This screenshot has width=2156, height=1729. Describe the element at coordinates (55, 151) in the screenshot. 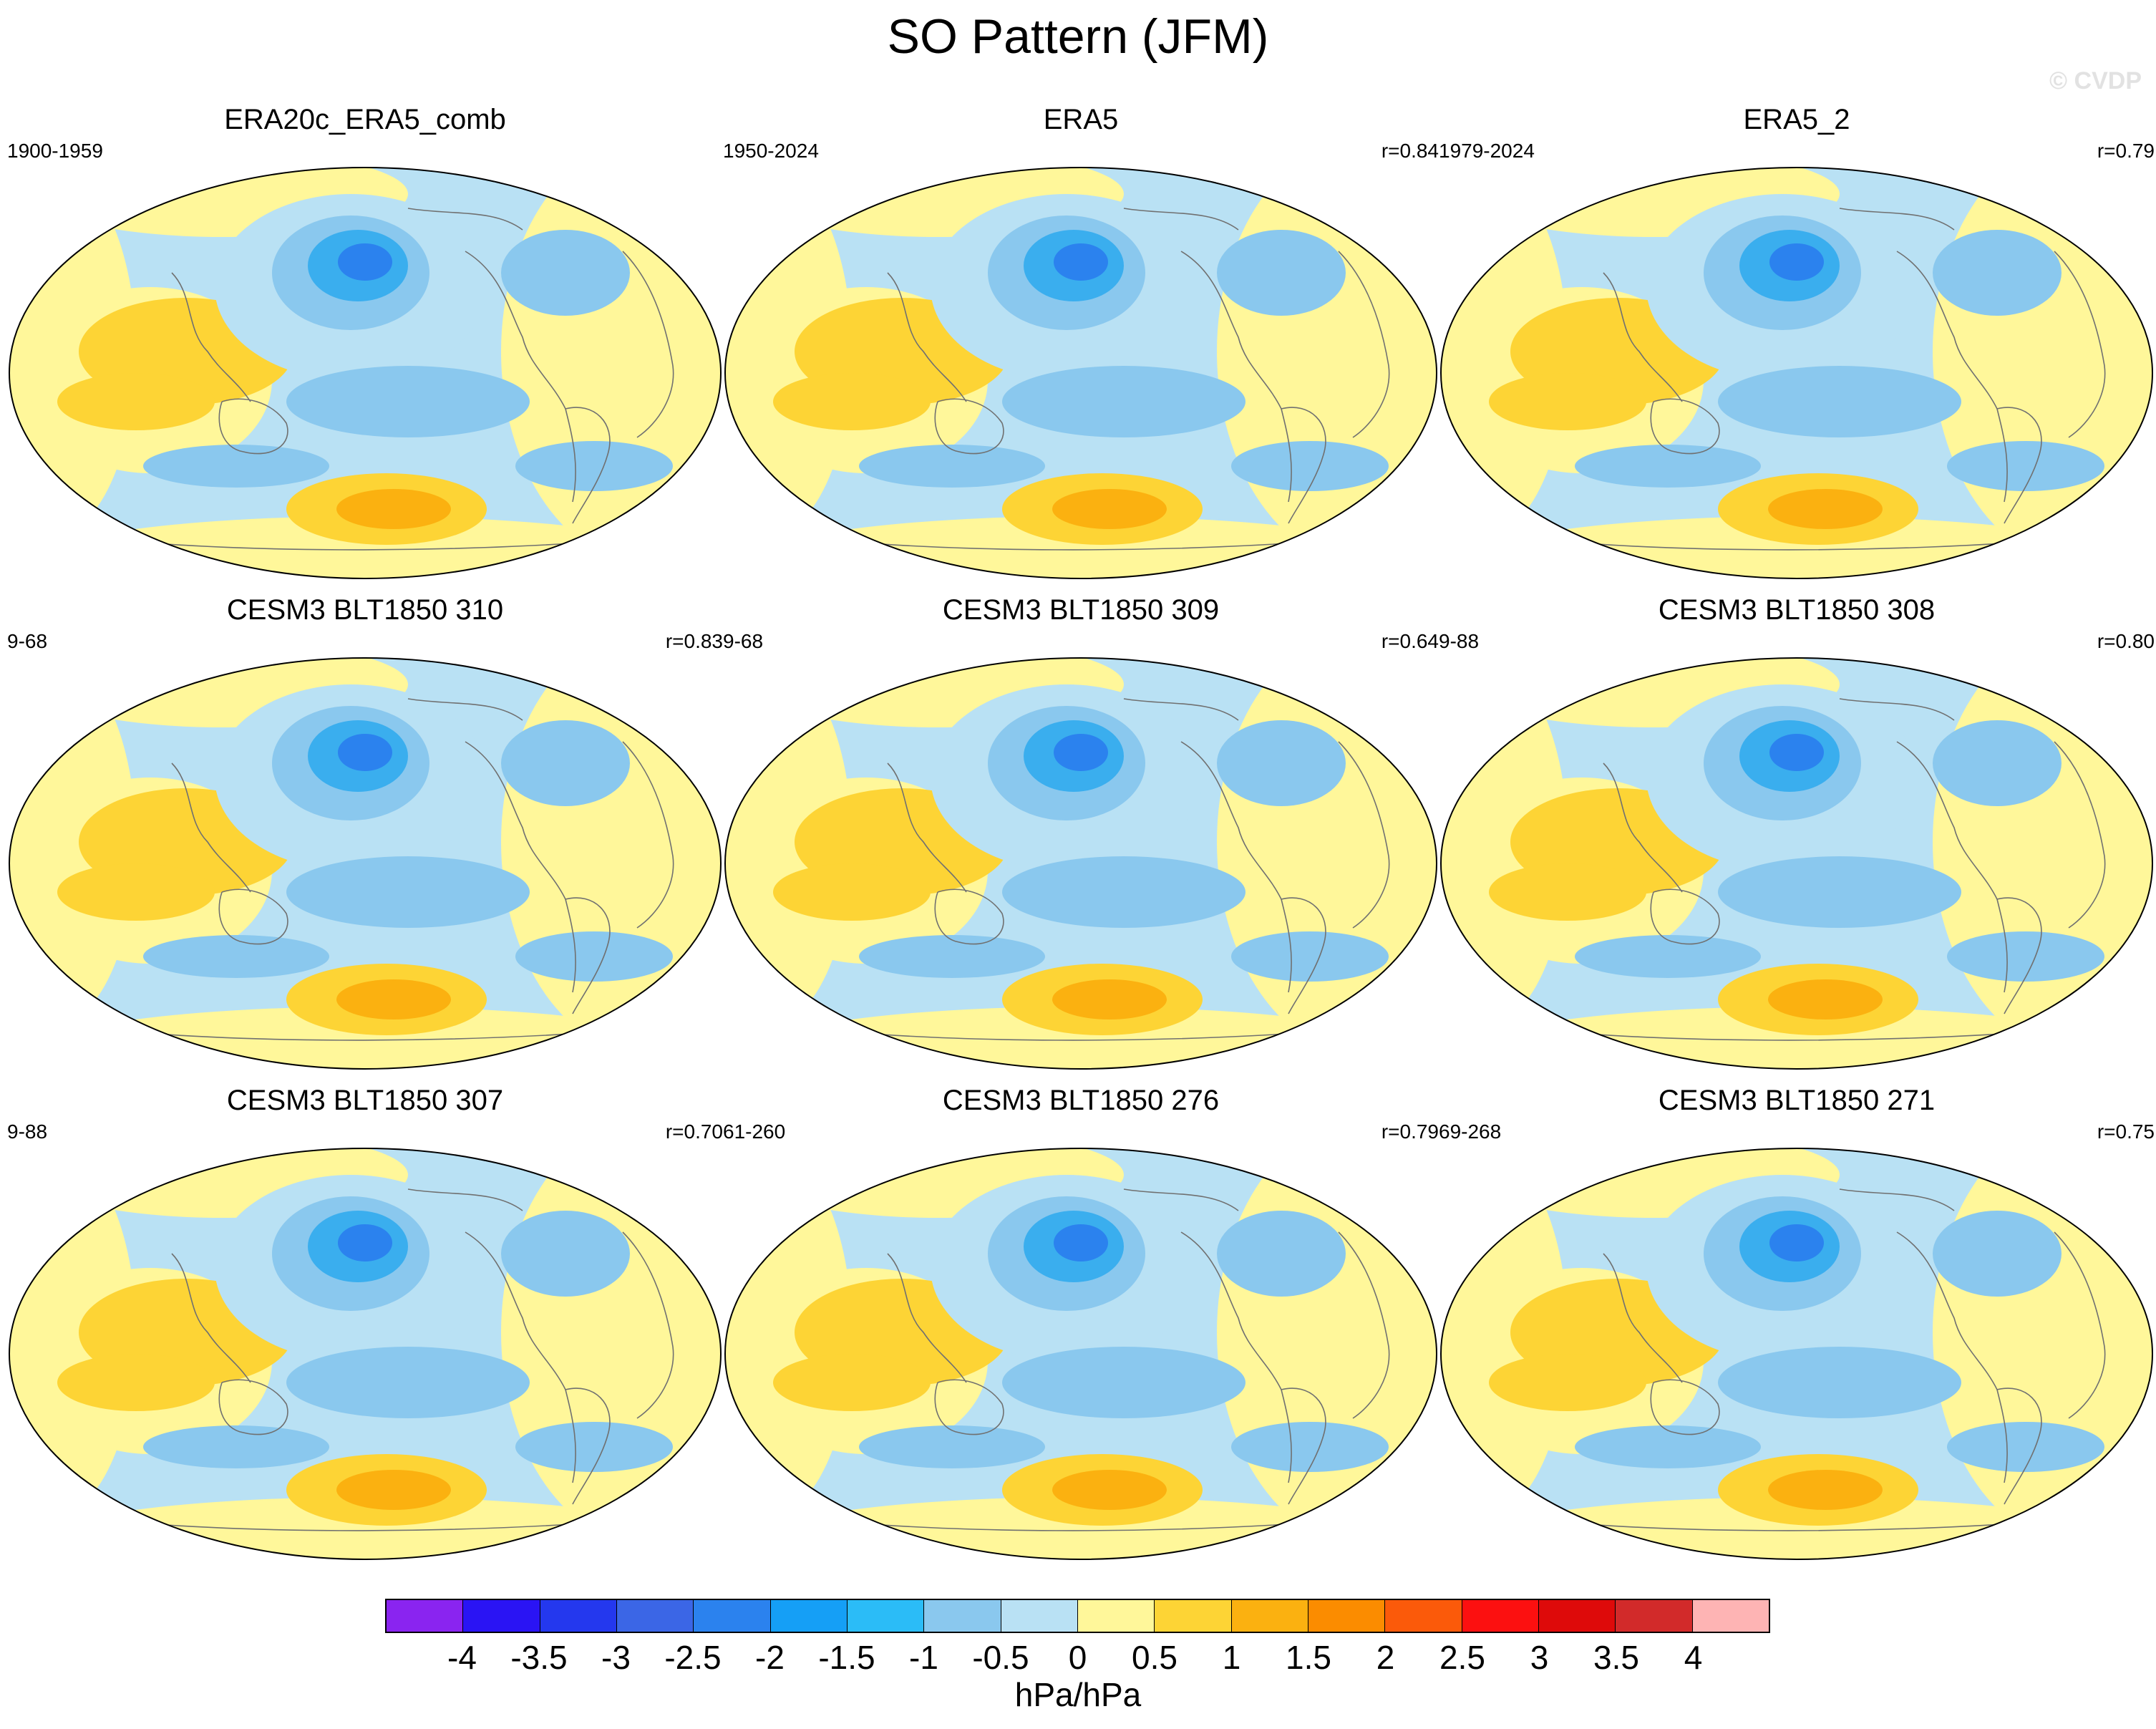

I see `panel-period: 1900-1959` at that location.